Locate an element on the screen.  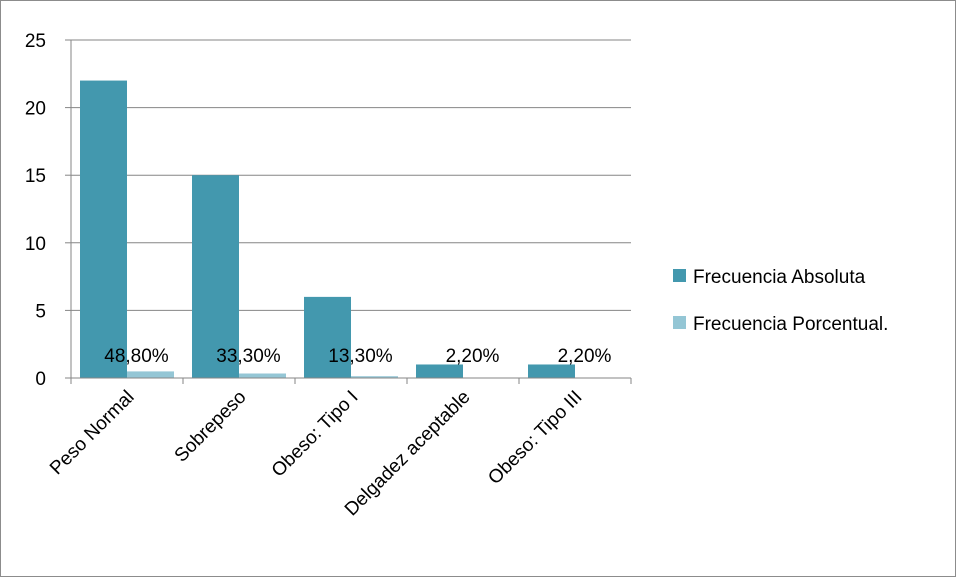
y-tick-label-25: 25 is located at coordinates (35, 41).